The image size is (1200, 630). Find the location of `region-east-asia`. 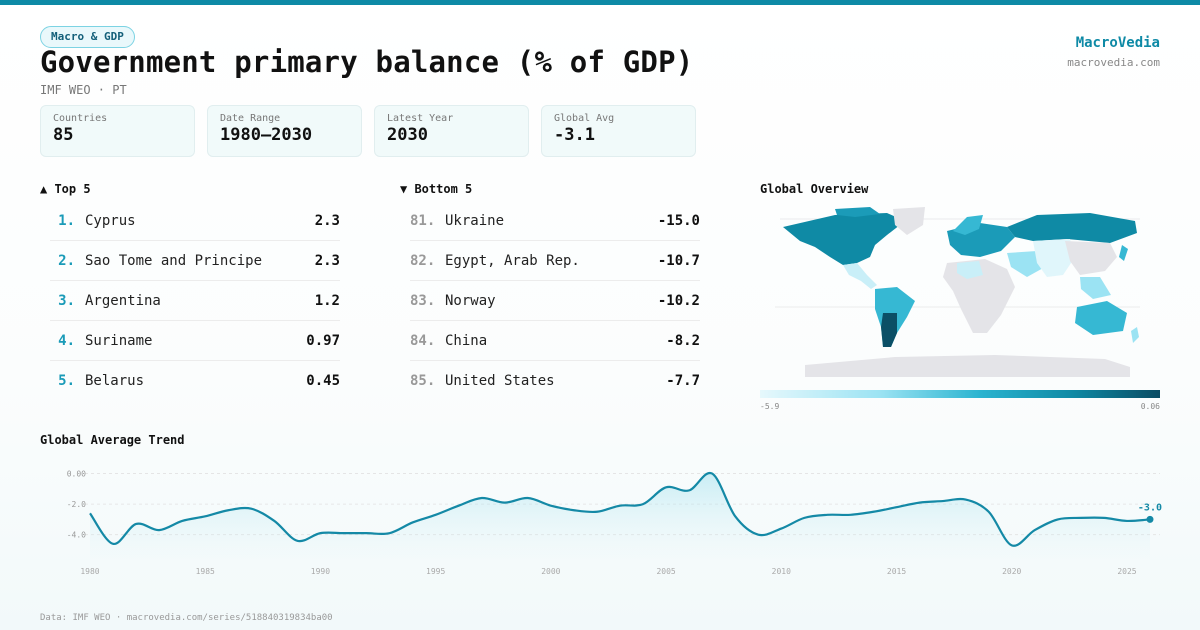

region-east-asia is located at coordinates (1091, 258).